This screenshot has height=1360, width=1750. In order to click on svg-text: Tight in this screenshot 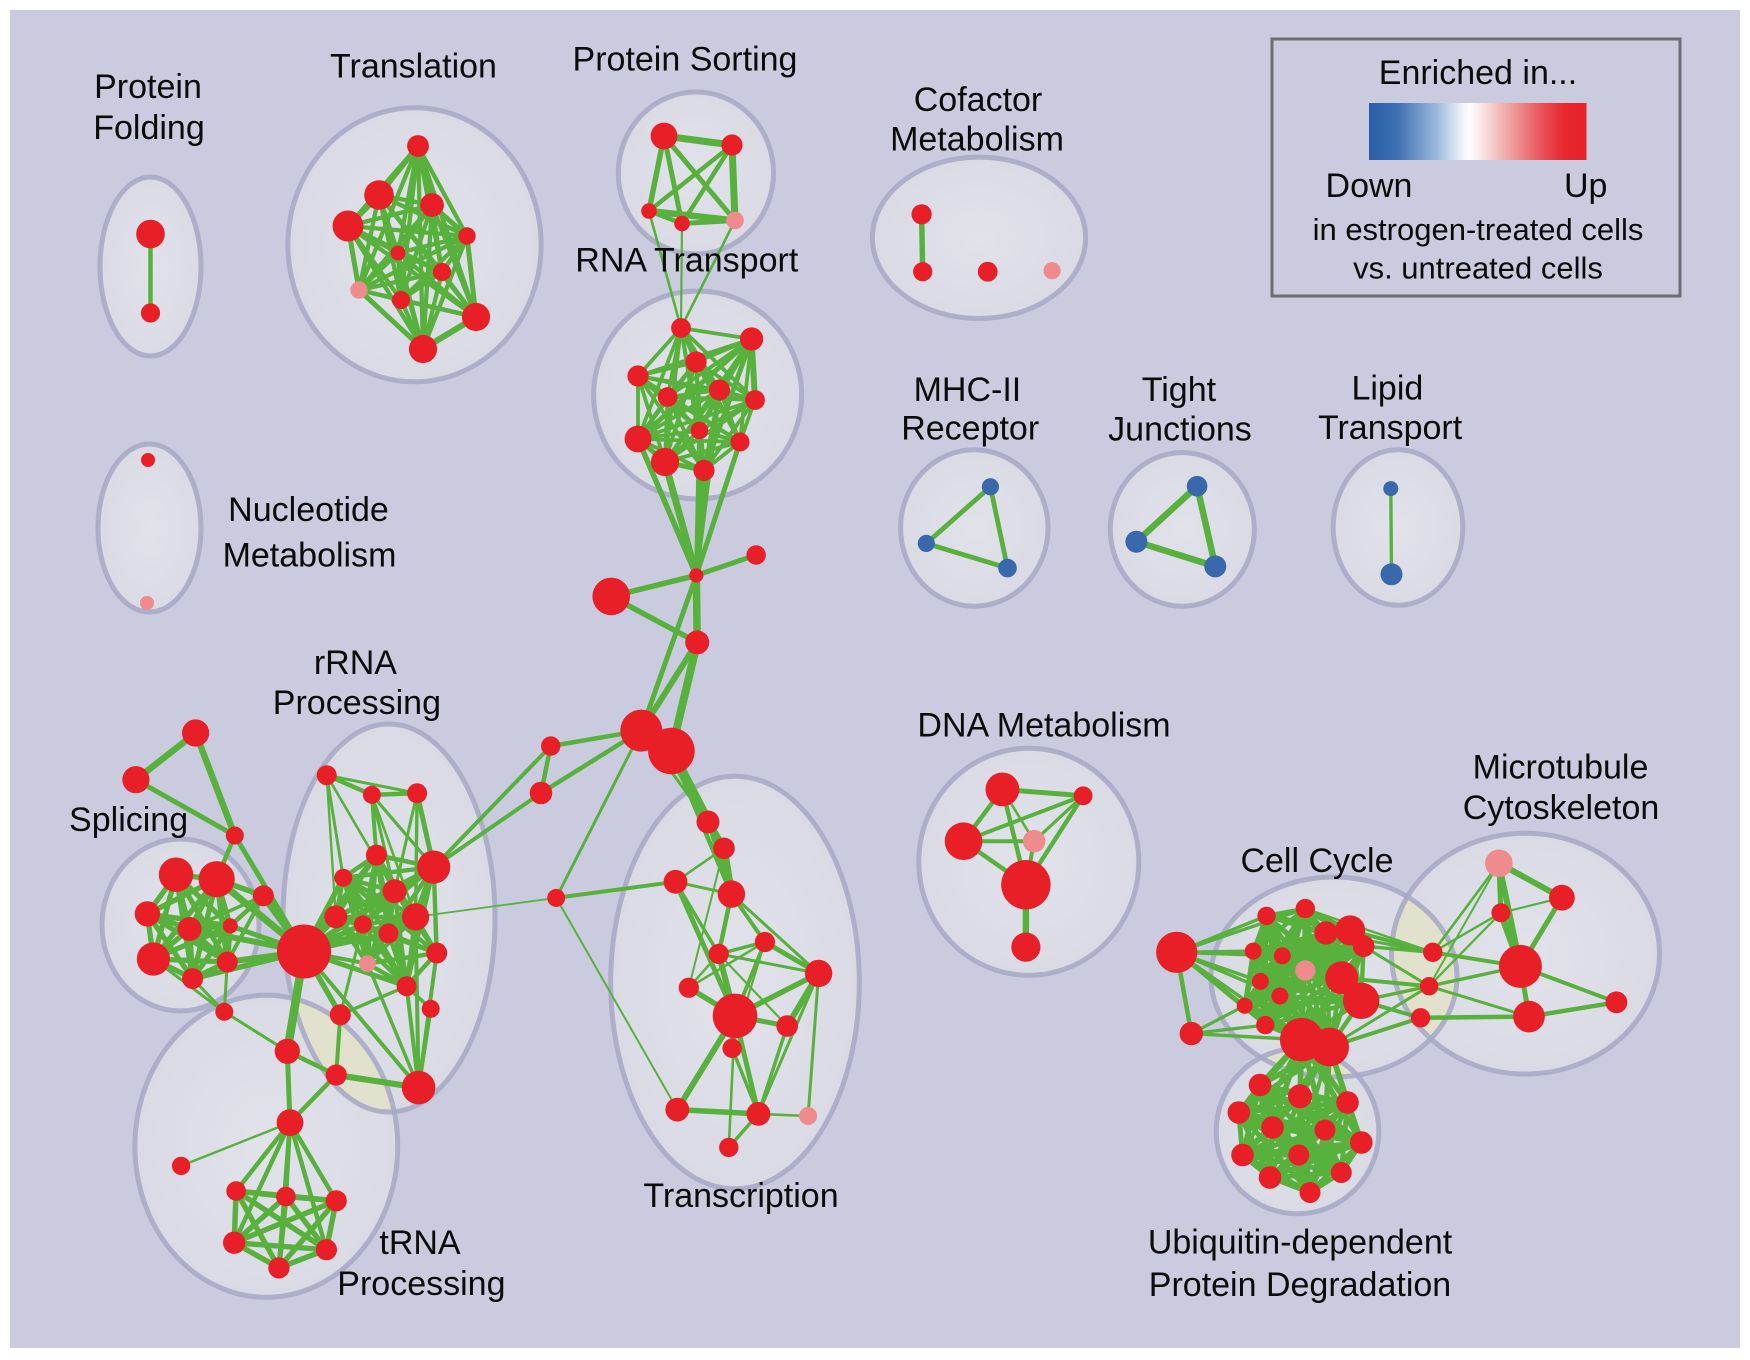, I will do `click(1179, 390)`.